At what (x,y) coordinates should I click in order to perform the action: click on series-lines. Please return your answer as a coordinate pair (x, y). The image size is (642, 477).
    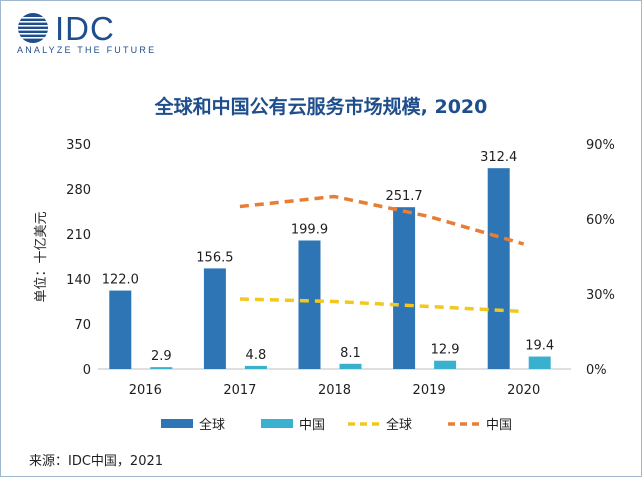
    Looking at the image, I should click on (382, 254).